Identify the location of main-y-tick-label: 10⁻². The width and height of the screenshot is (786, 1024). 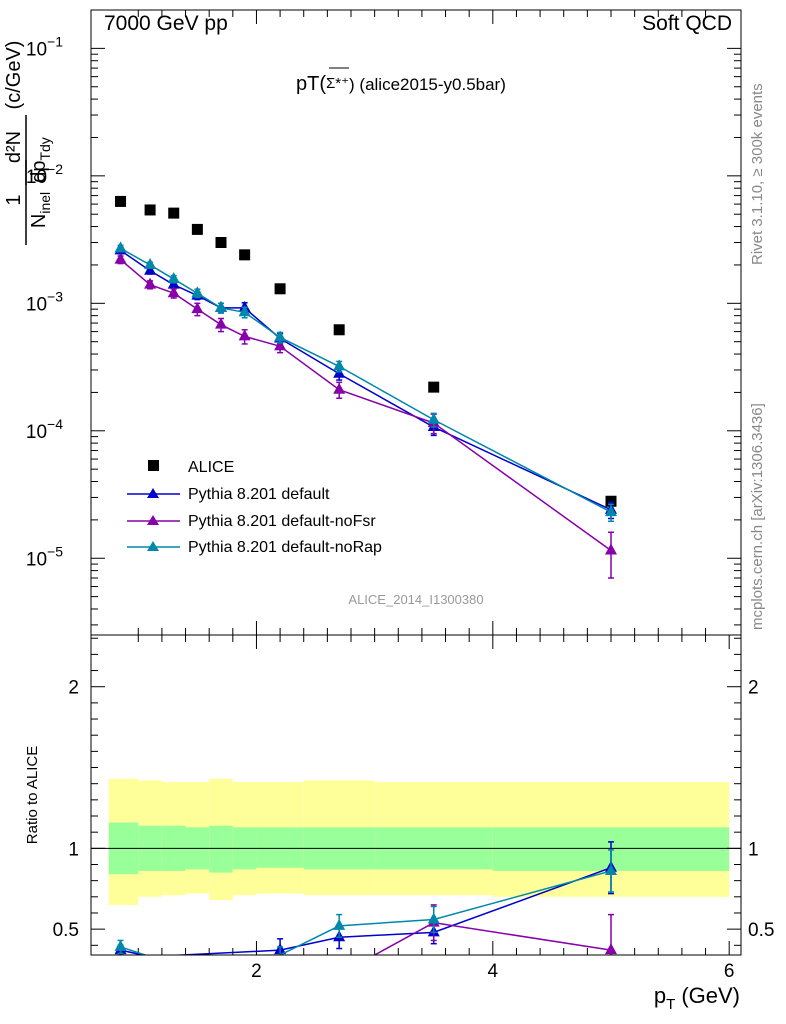
(44, 174).